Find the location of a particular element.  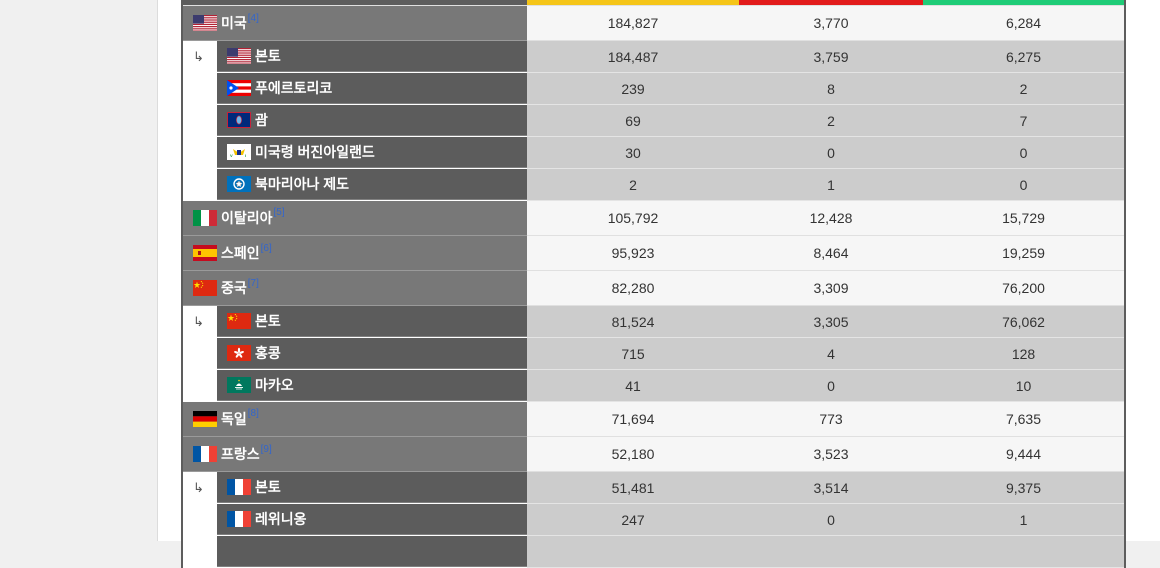

svg-text: V is located at coordinates (231, 155).